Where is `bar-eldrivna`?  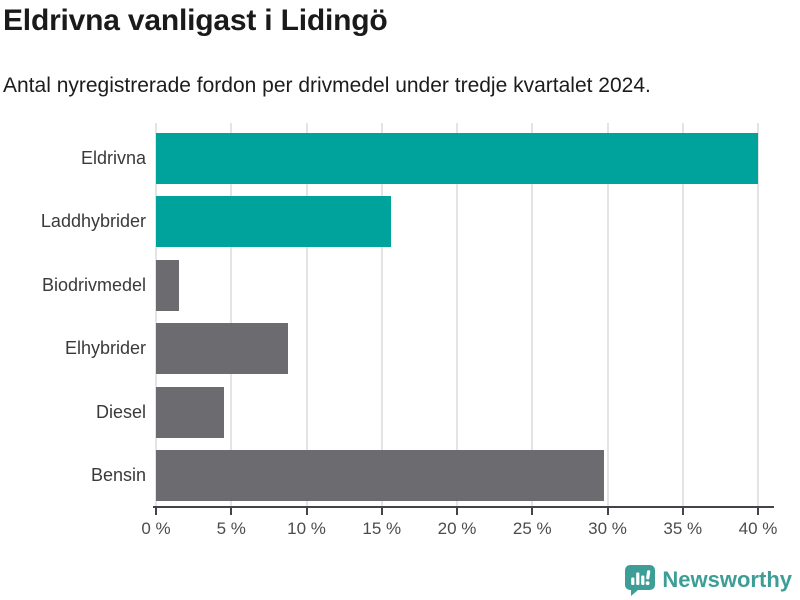 bar-eldrivna is located at coordinates (457, 158).